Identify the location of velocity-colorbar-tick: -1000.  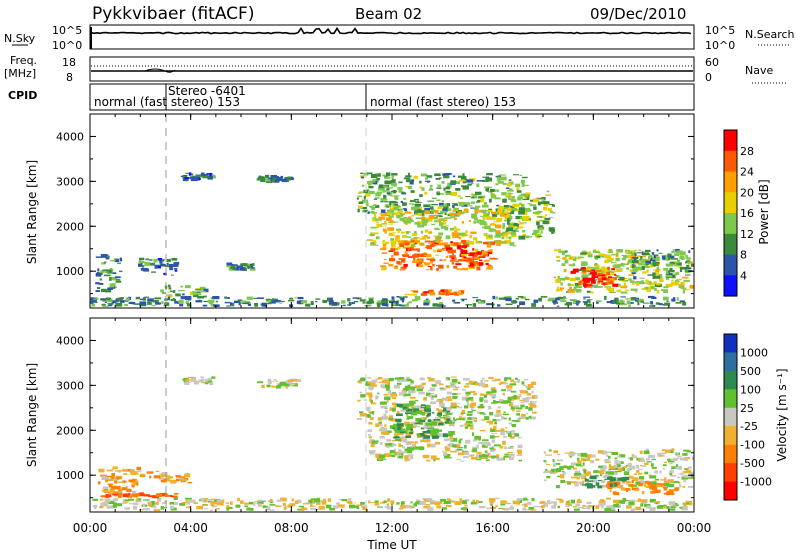
(756, 482).